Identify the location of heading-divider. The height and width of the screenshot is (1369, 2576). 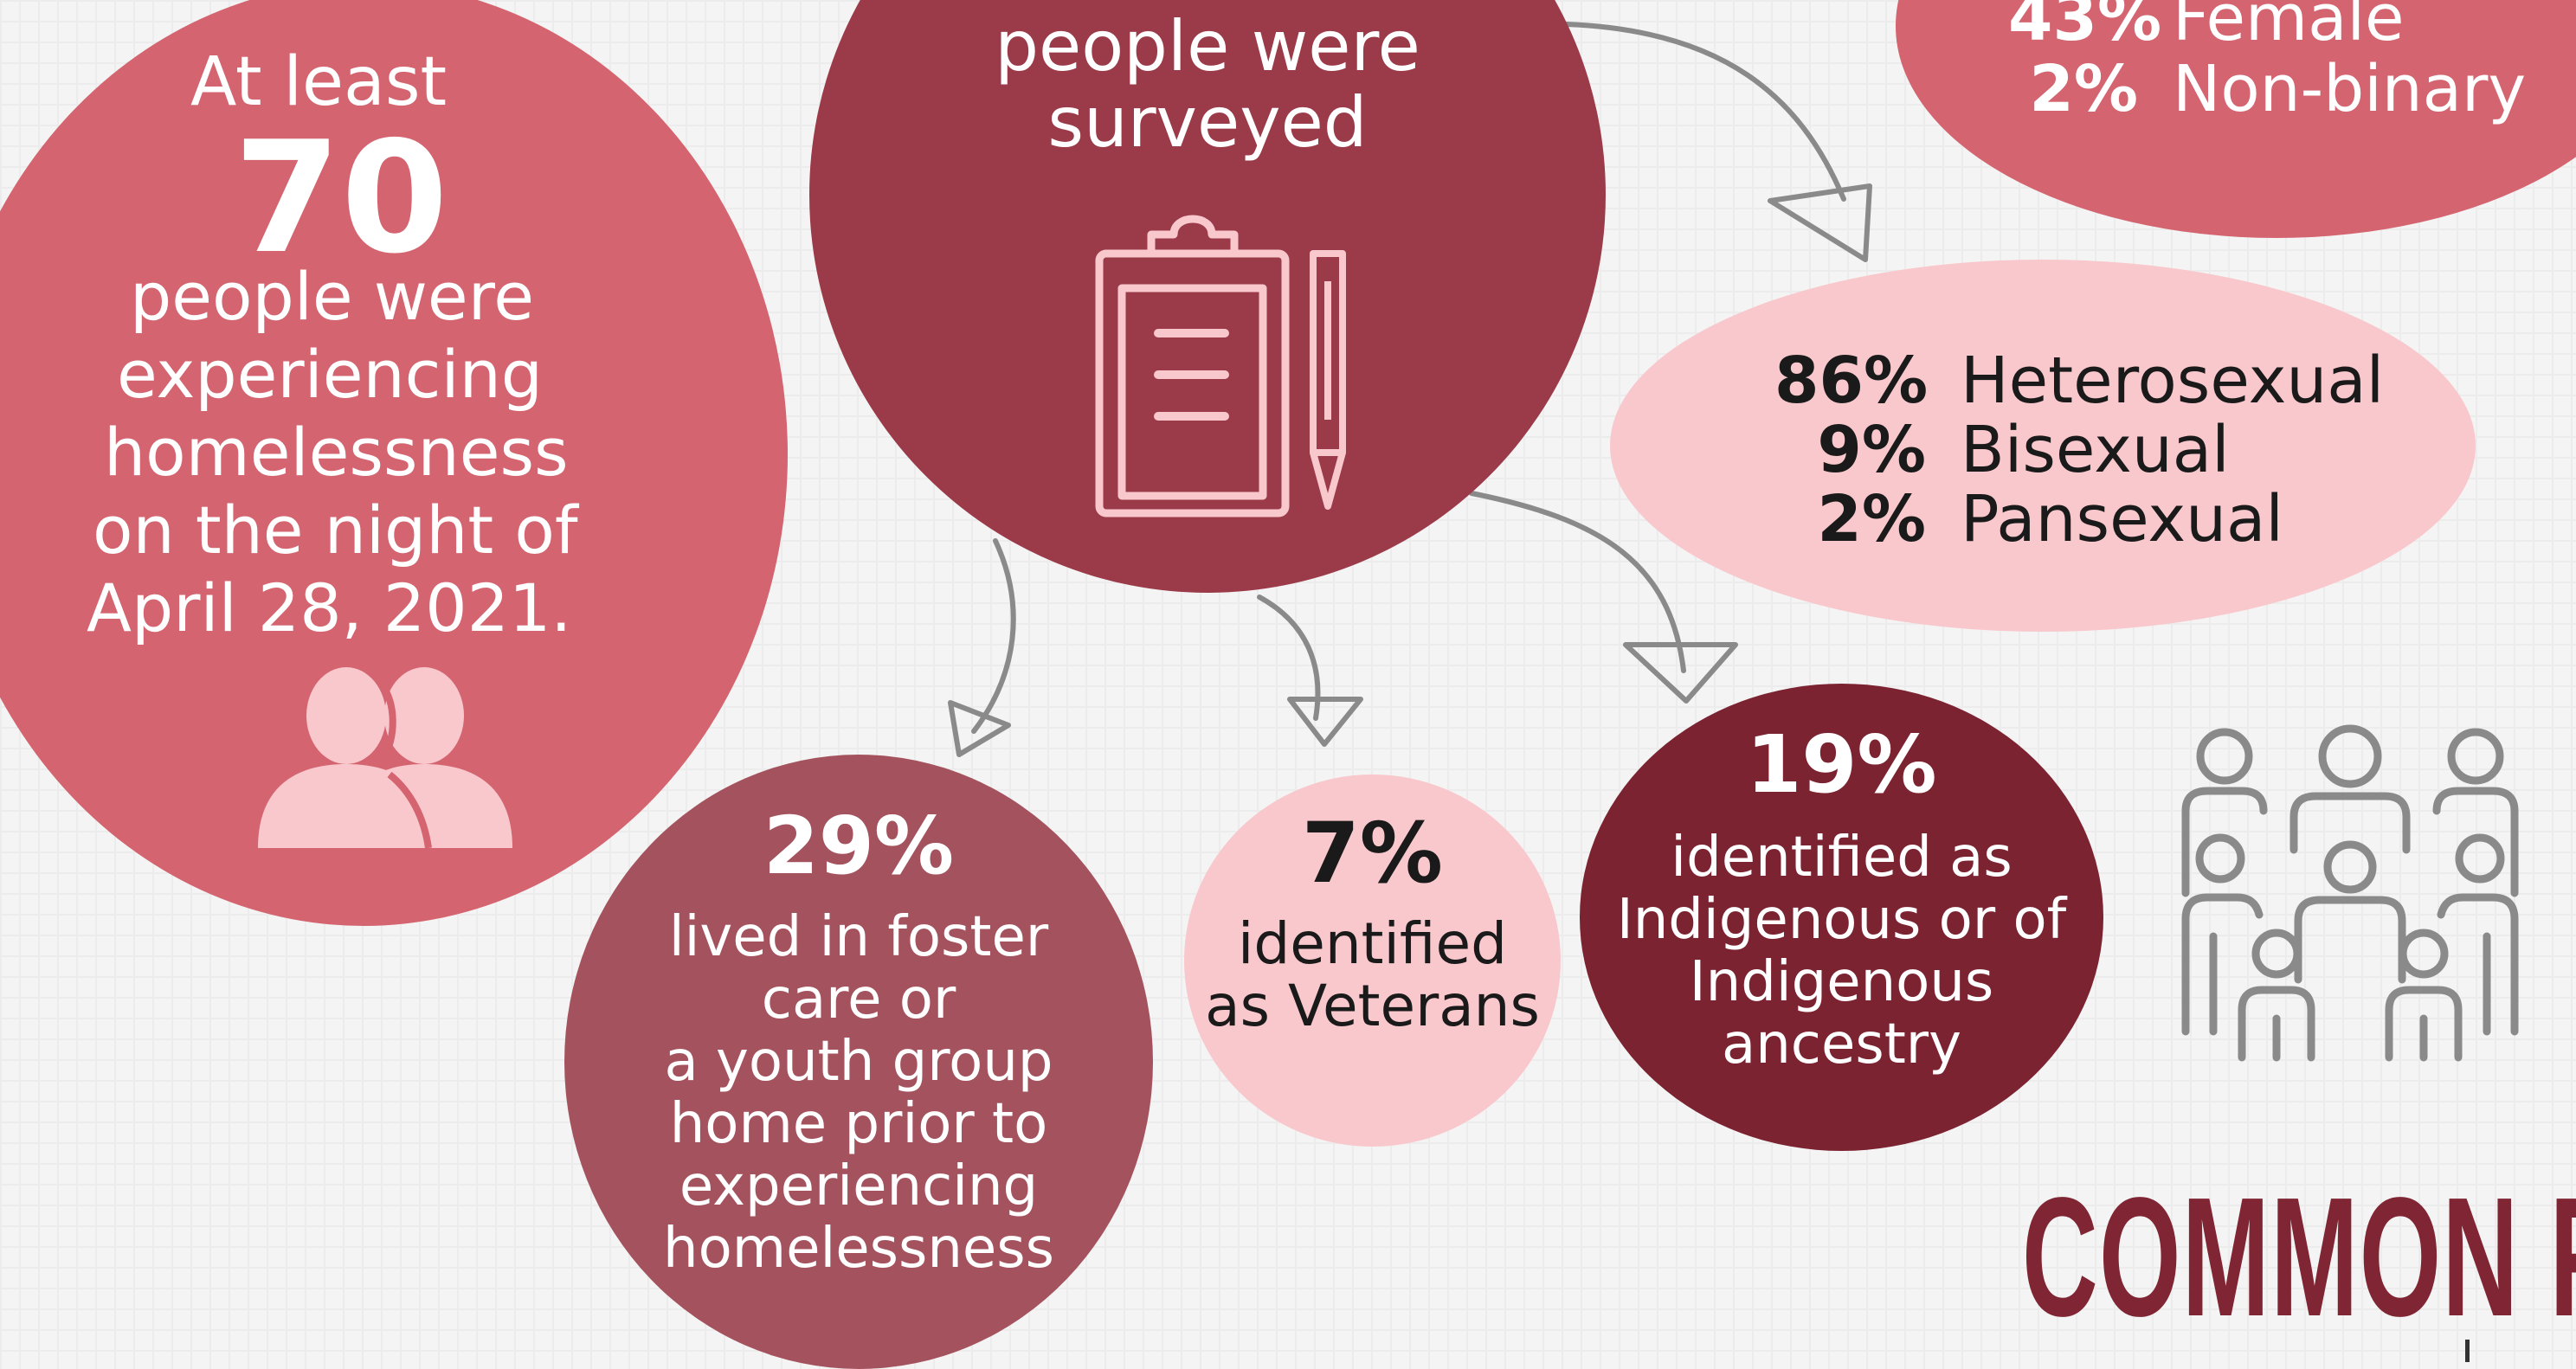
(2467, 1351).